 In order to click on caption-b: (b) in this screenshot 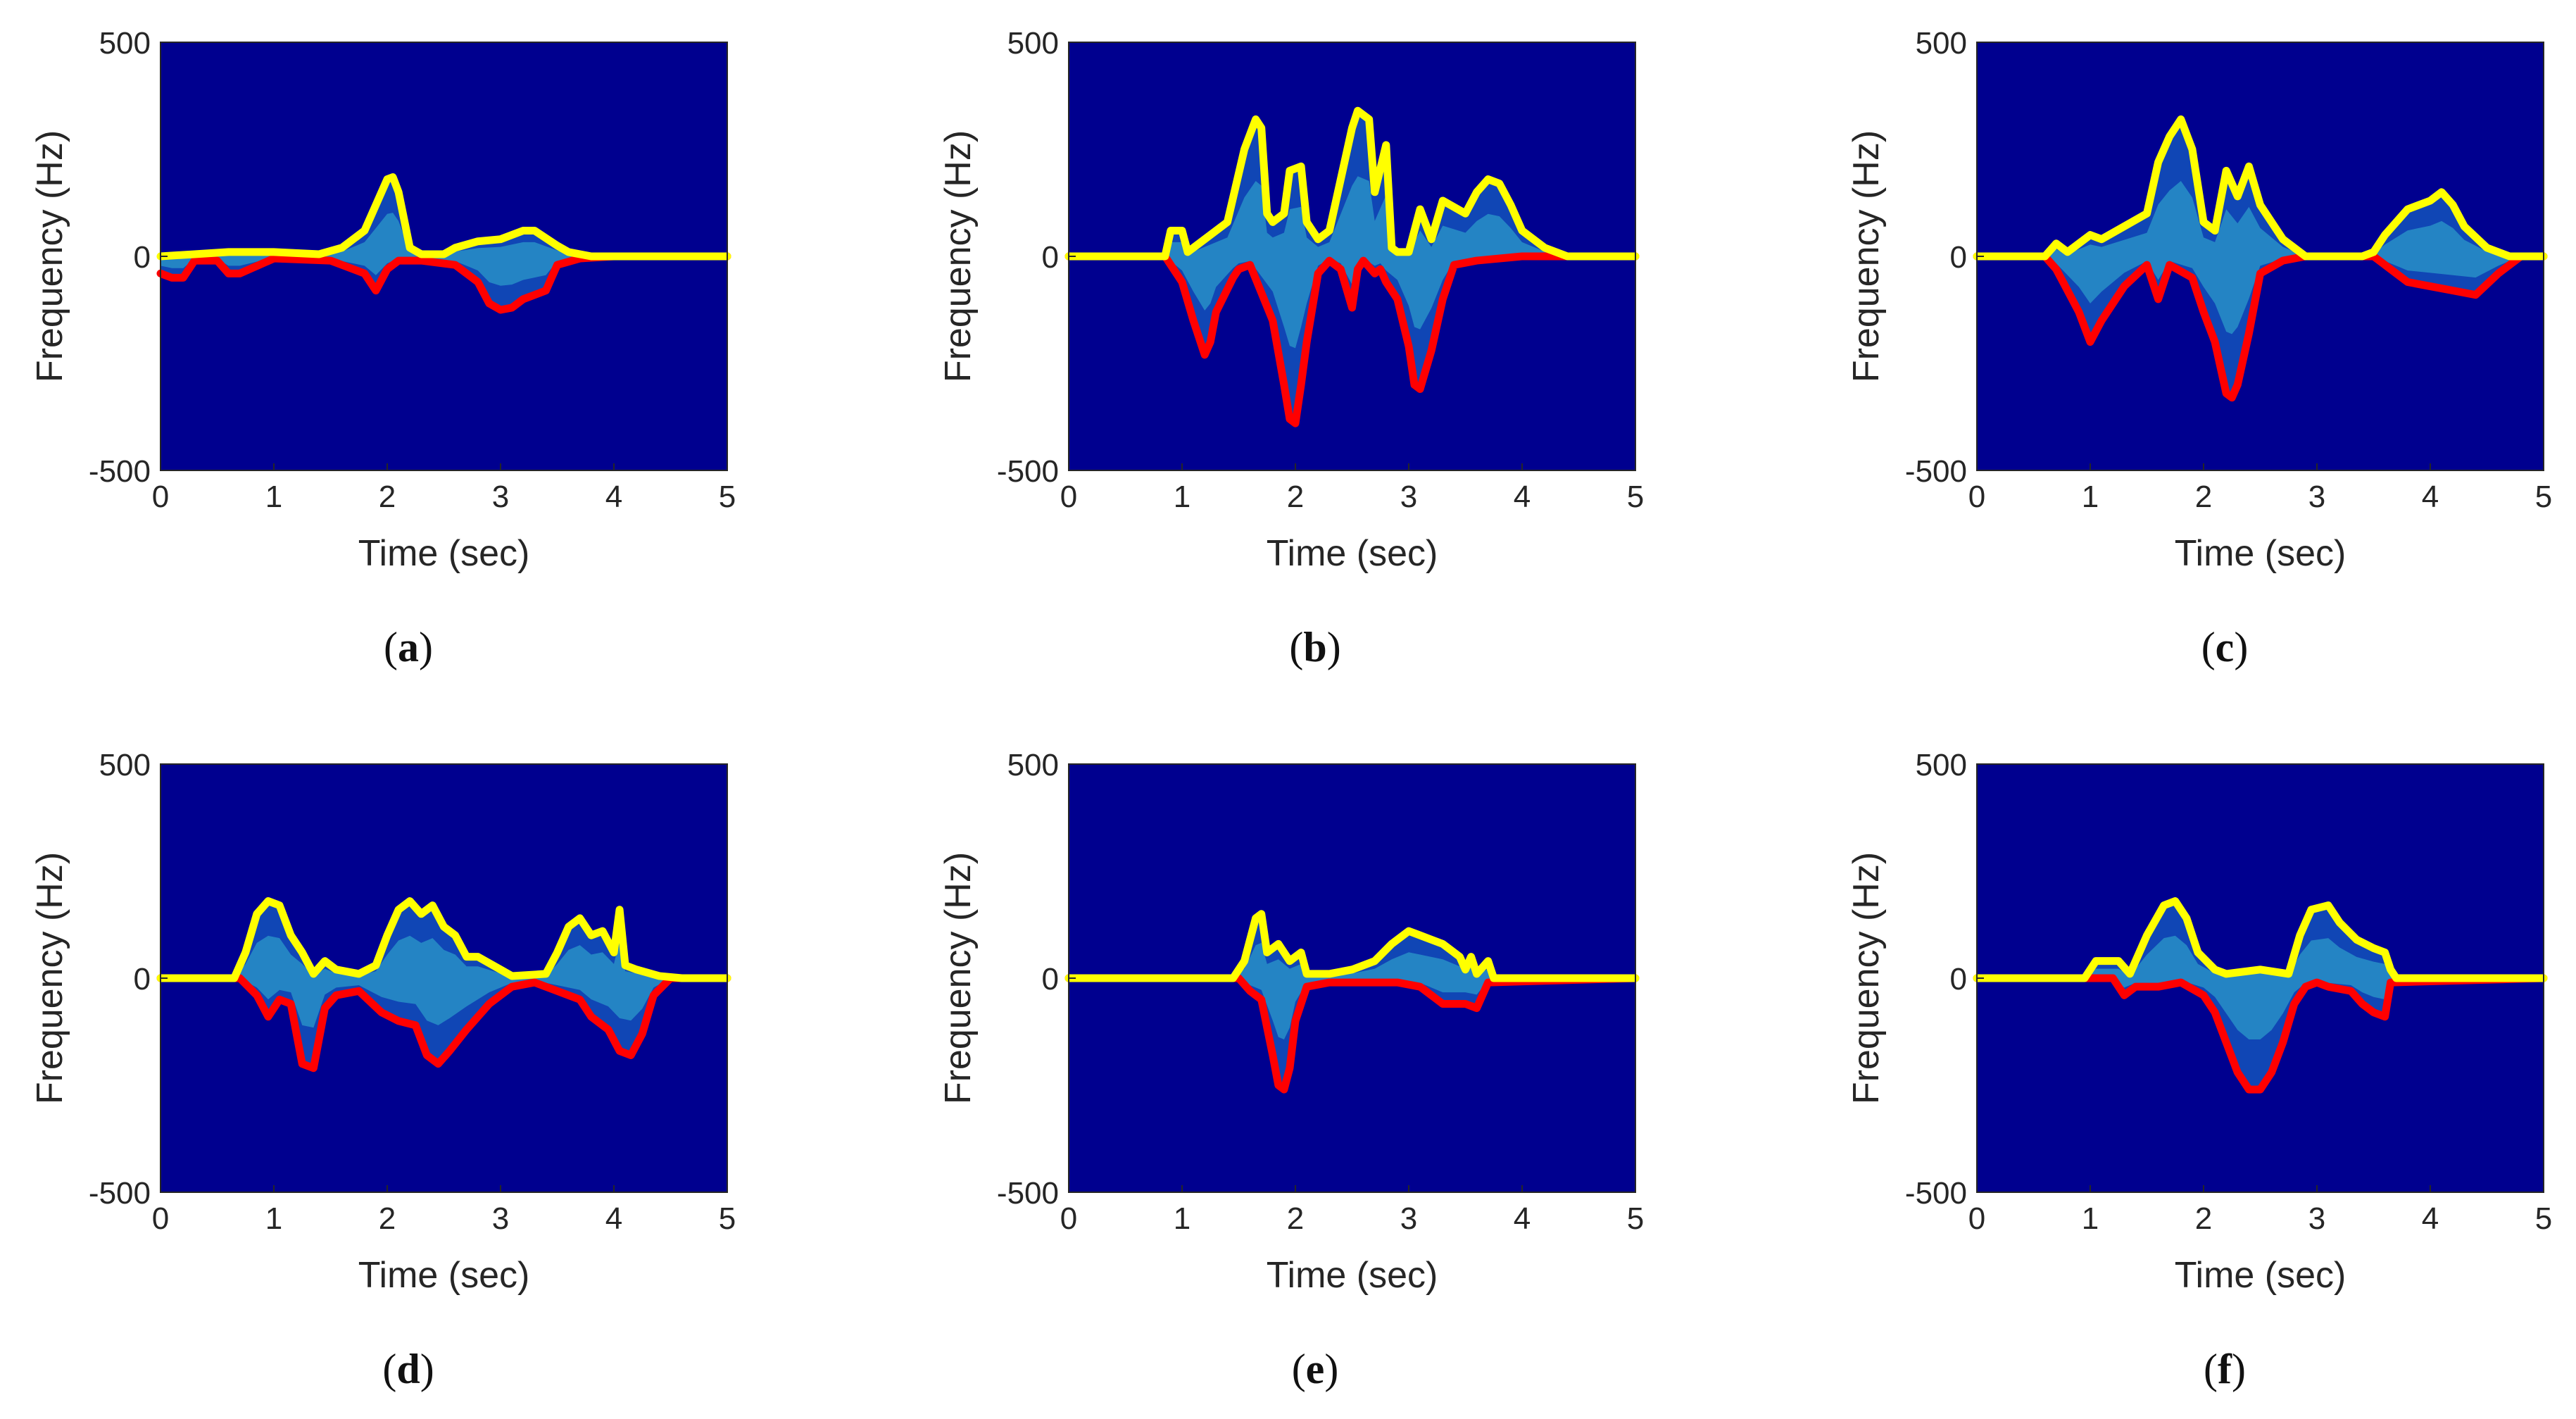, I will do `click(1315, 647)`.